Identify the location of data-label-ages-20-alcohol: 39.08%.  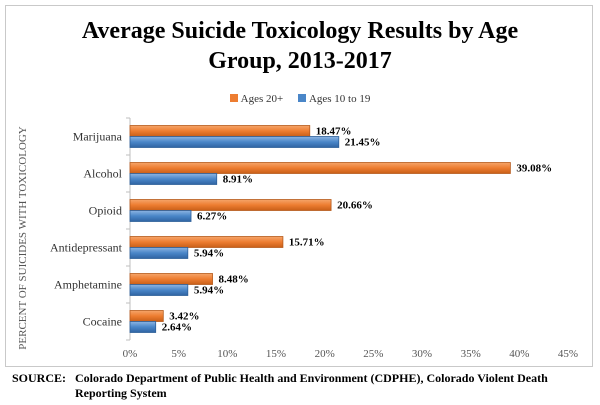
(534, 169).